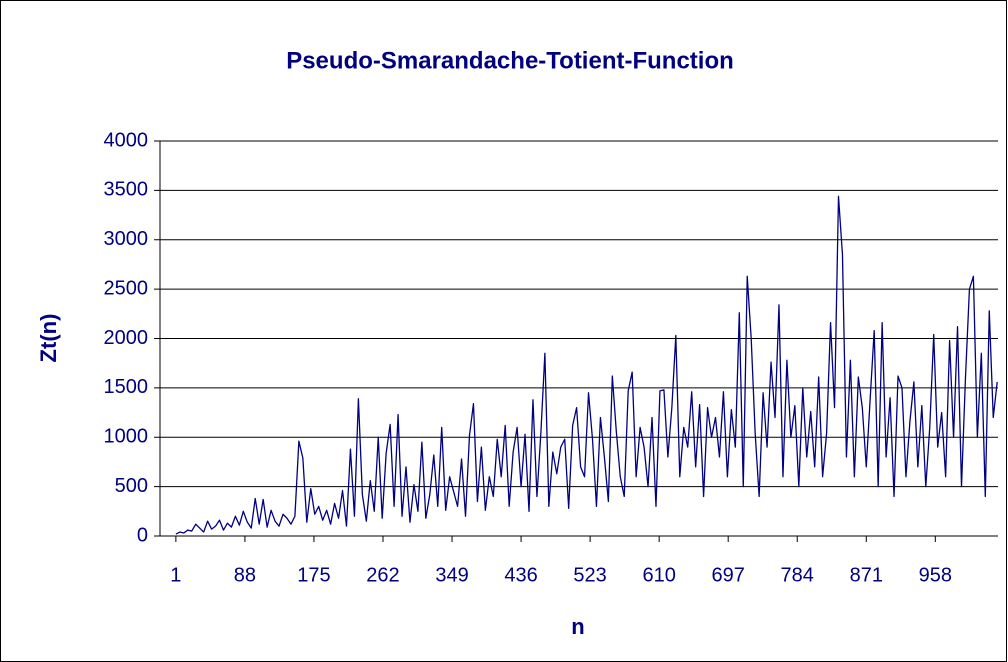  What do you see at coordinates (175, 575) in the screenshot?
I see `x-tick-label: 1` at bounding box center [175, 575].